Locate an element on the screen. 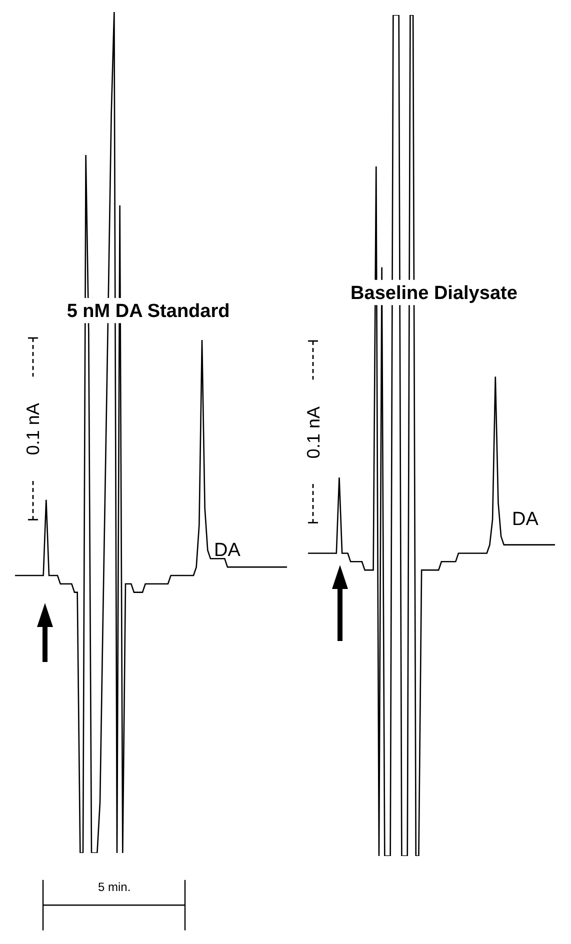  text: 5 nM DA Standard is located at coordinates (148, 311).